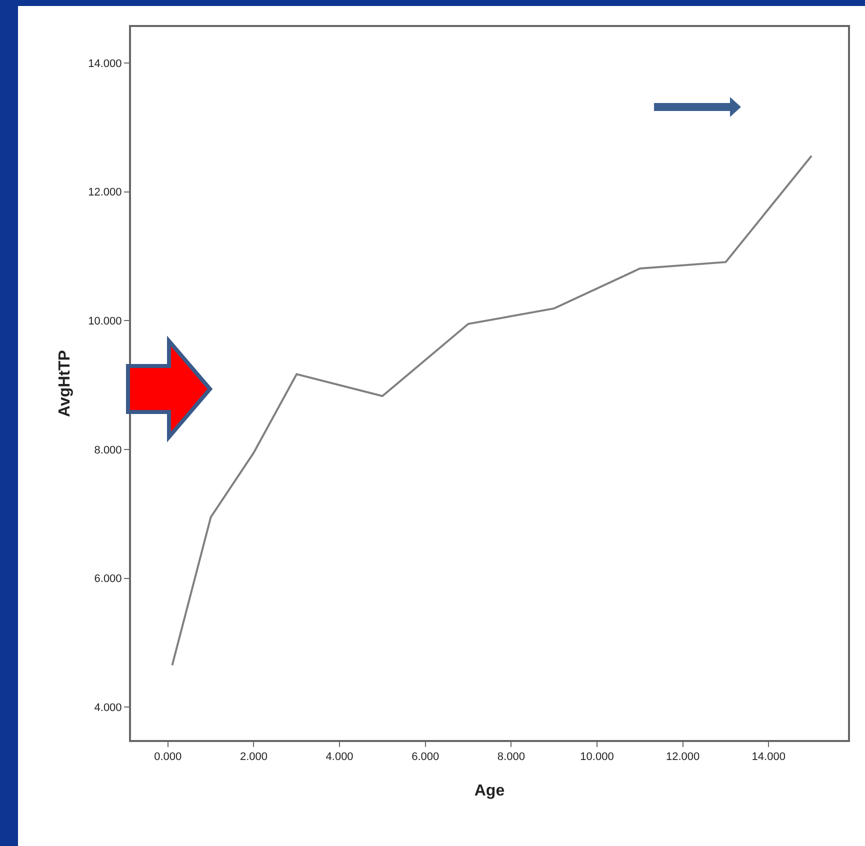  I want to click on y-axis-title: AvgHtTP, so click(65, 383).